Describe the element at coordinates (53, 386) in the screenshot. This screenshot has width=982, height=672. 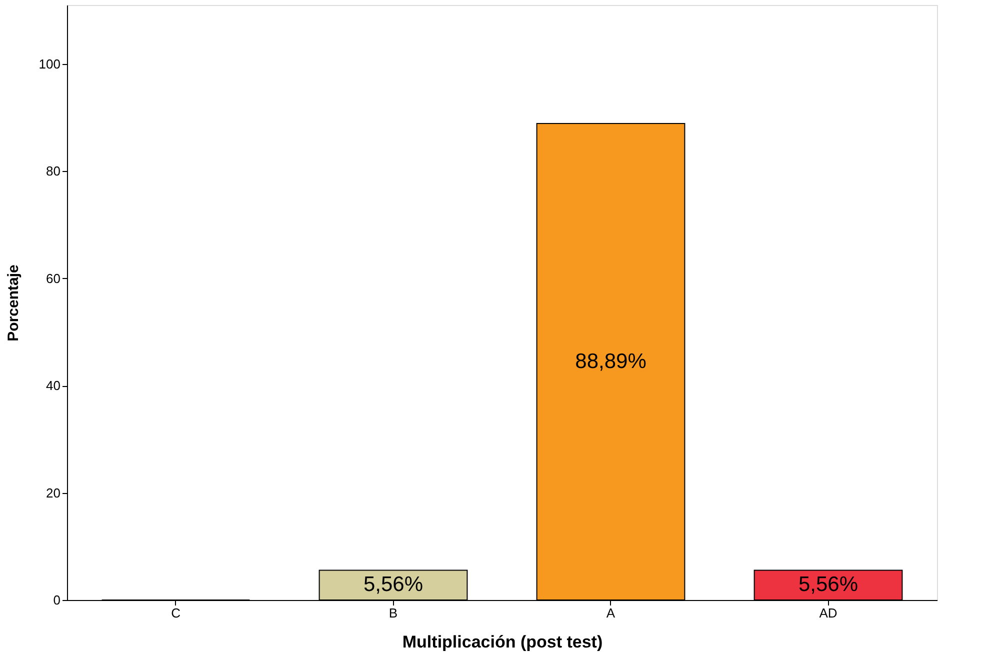
I see `y-tick-label: 40` at that location.